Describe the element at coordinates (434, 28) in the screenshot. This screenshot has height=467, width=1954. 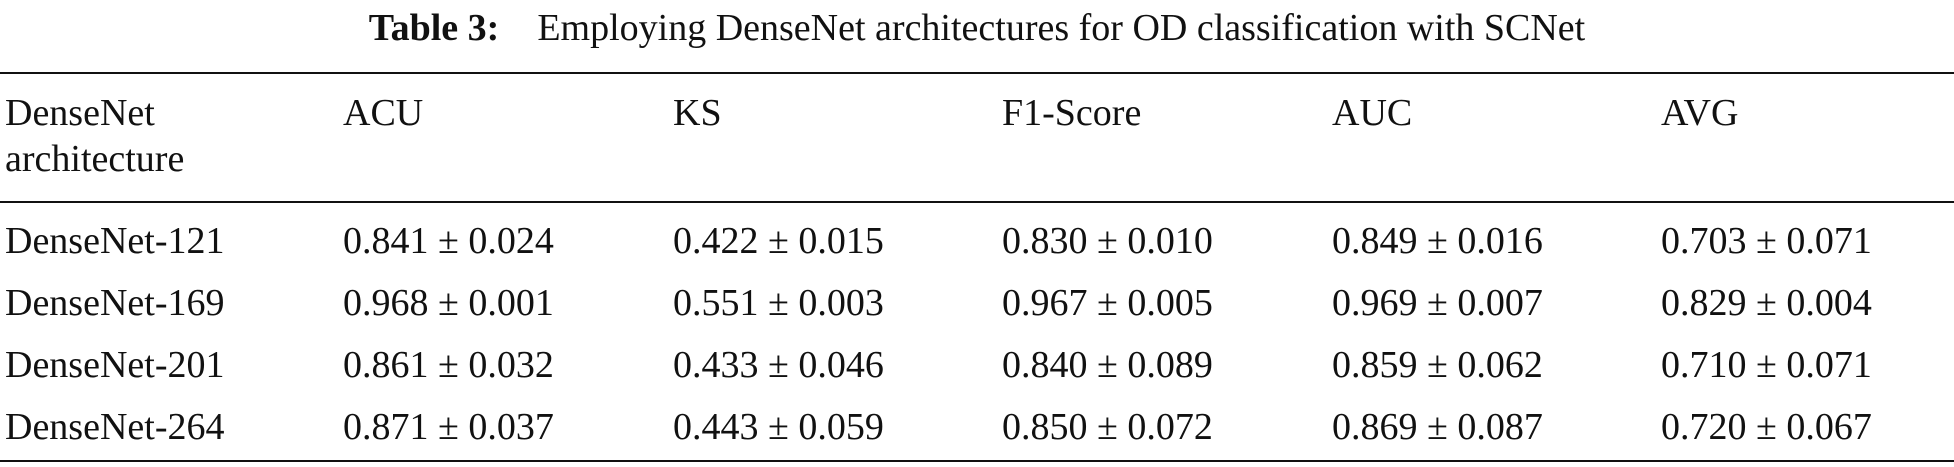
I see `caption-label: Table 3:` at that location.